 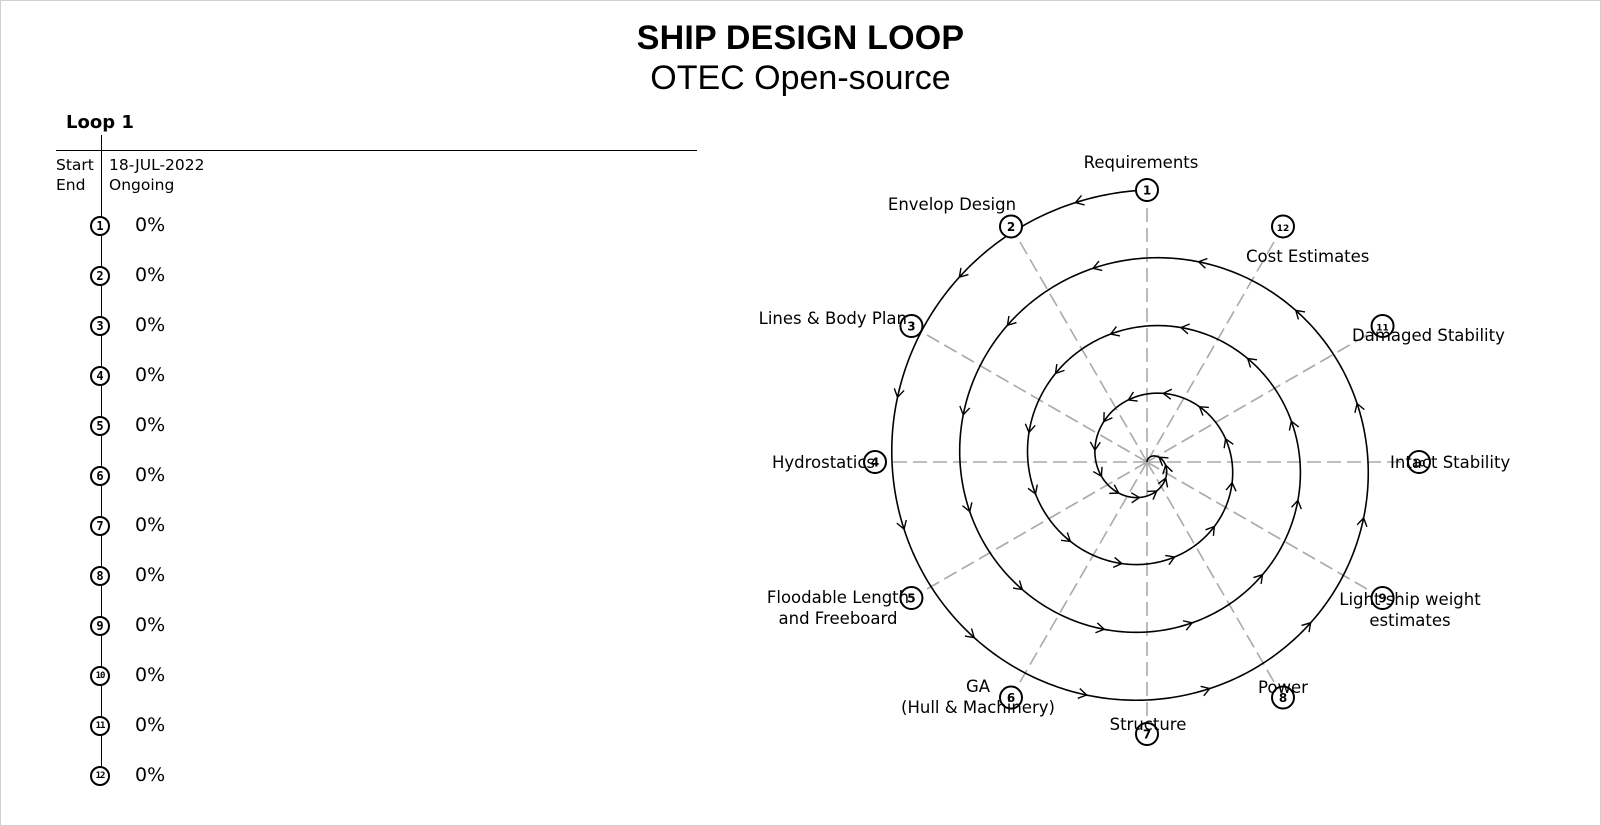 I want to click on step-7-progress: 0%, so click(x=150, y=525).